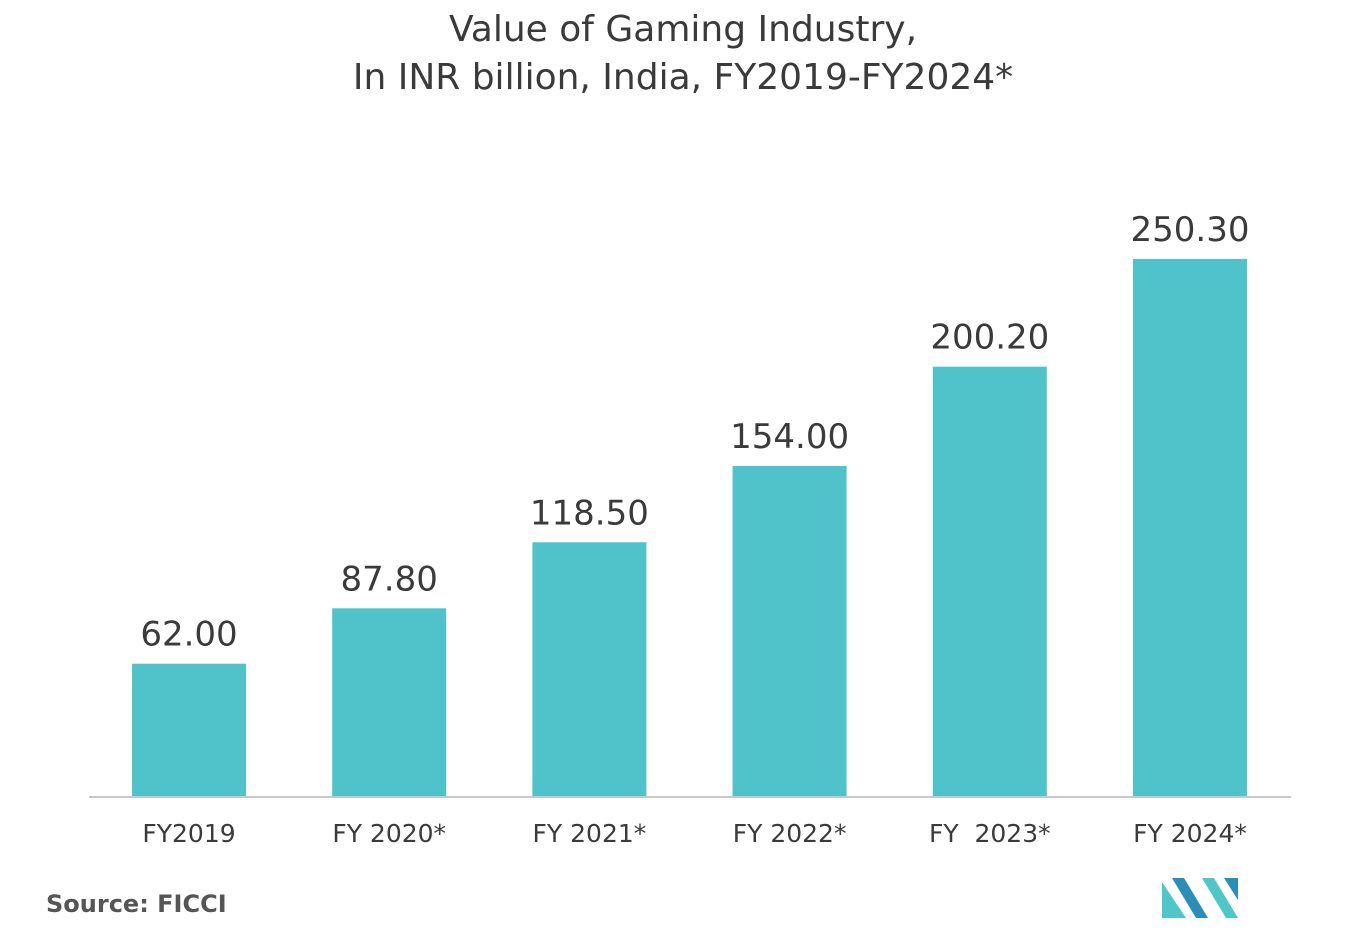 This screenshot has height=941, width=1366. What do you see at coordinates (389, 579) in the screenshot?
I see `value-label-1: 87.80` at bounding box center [389, 579].